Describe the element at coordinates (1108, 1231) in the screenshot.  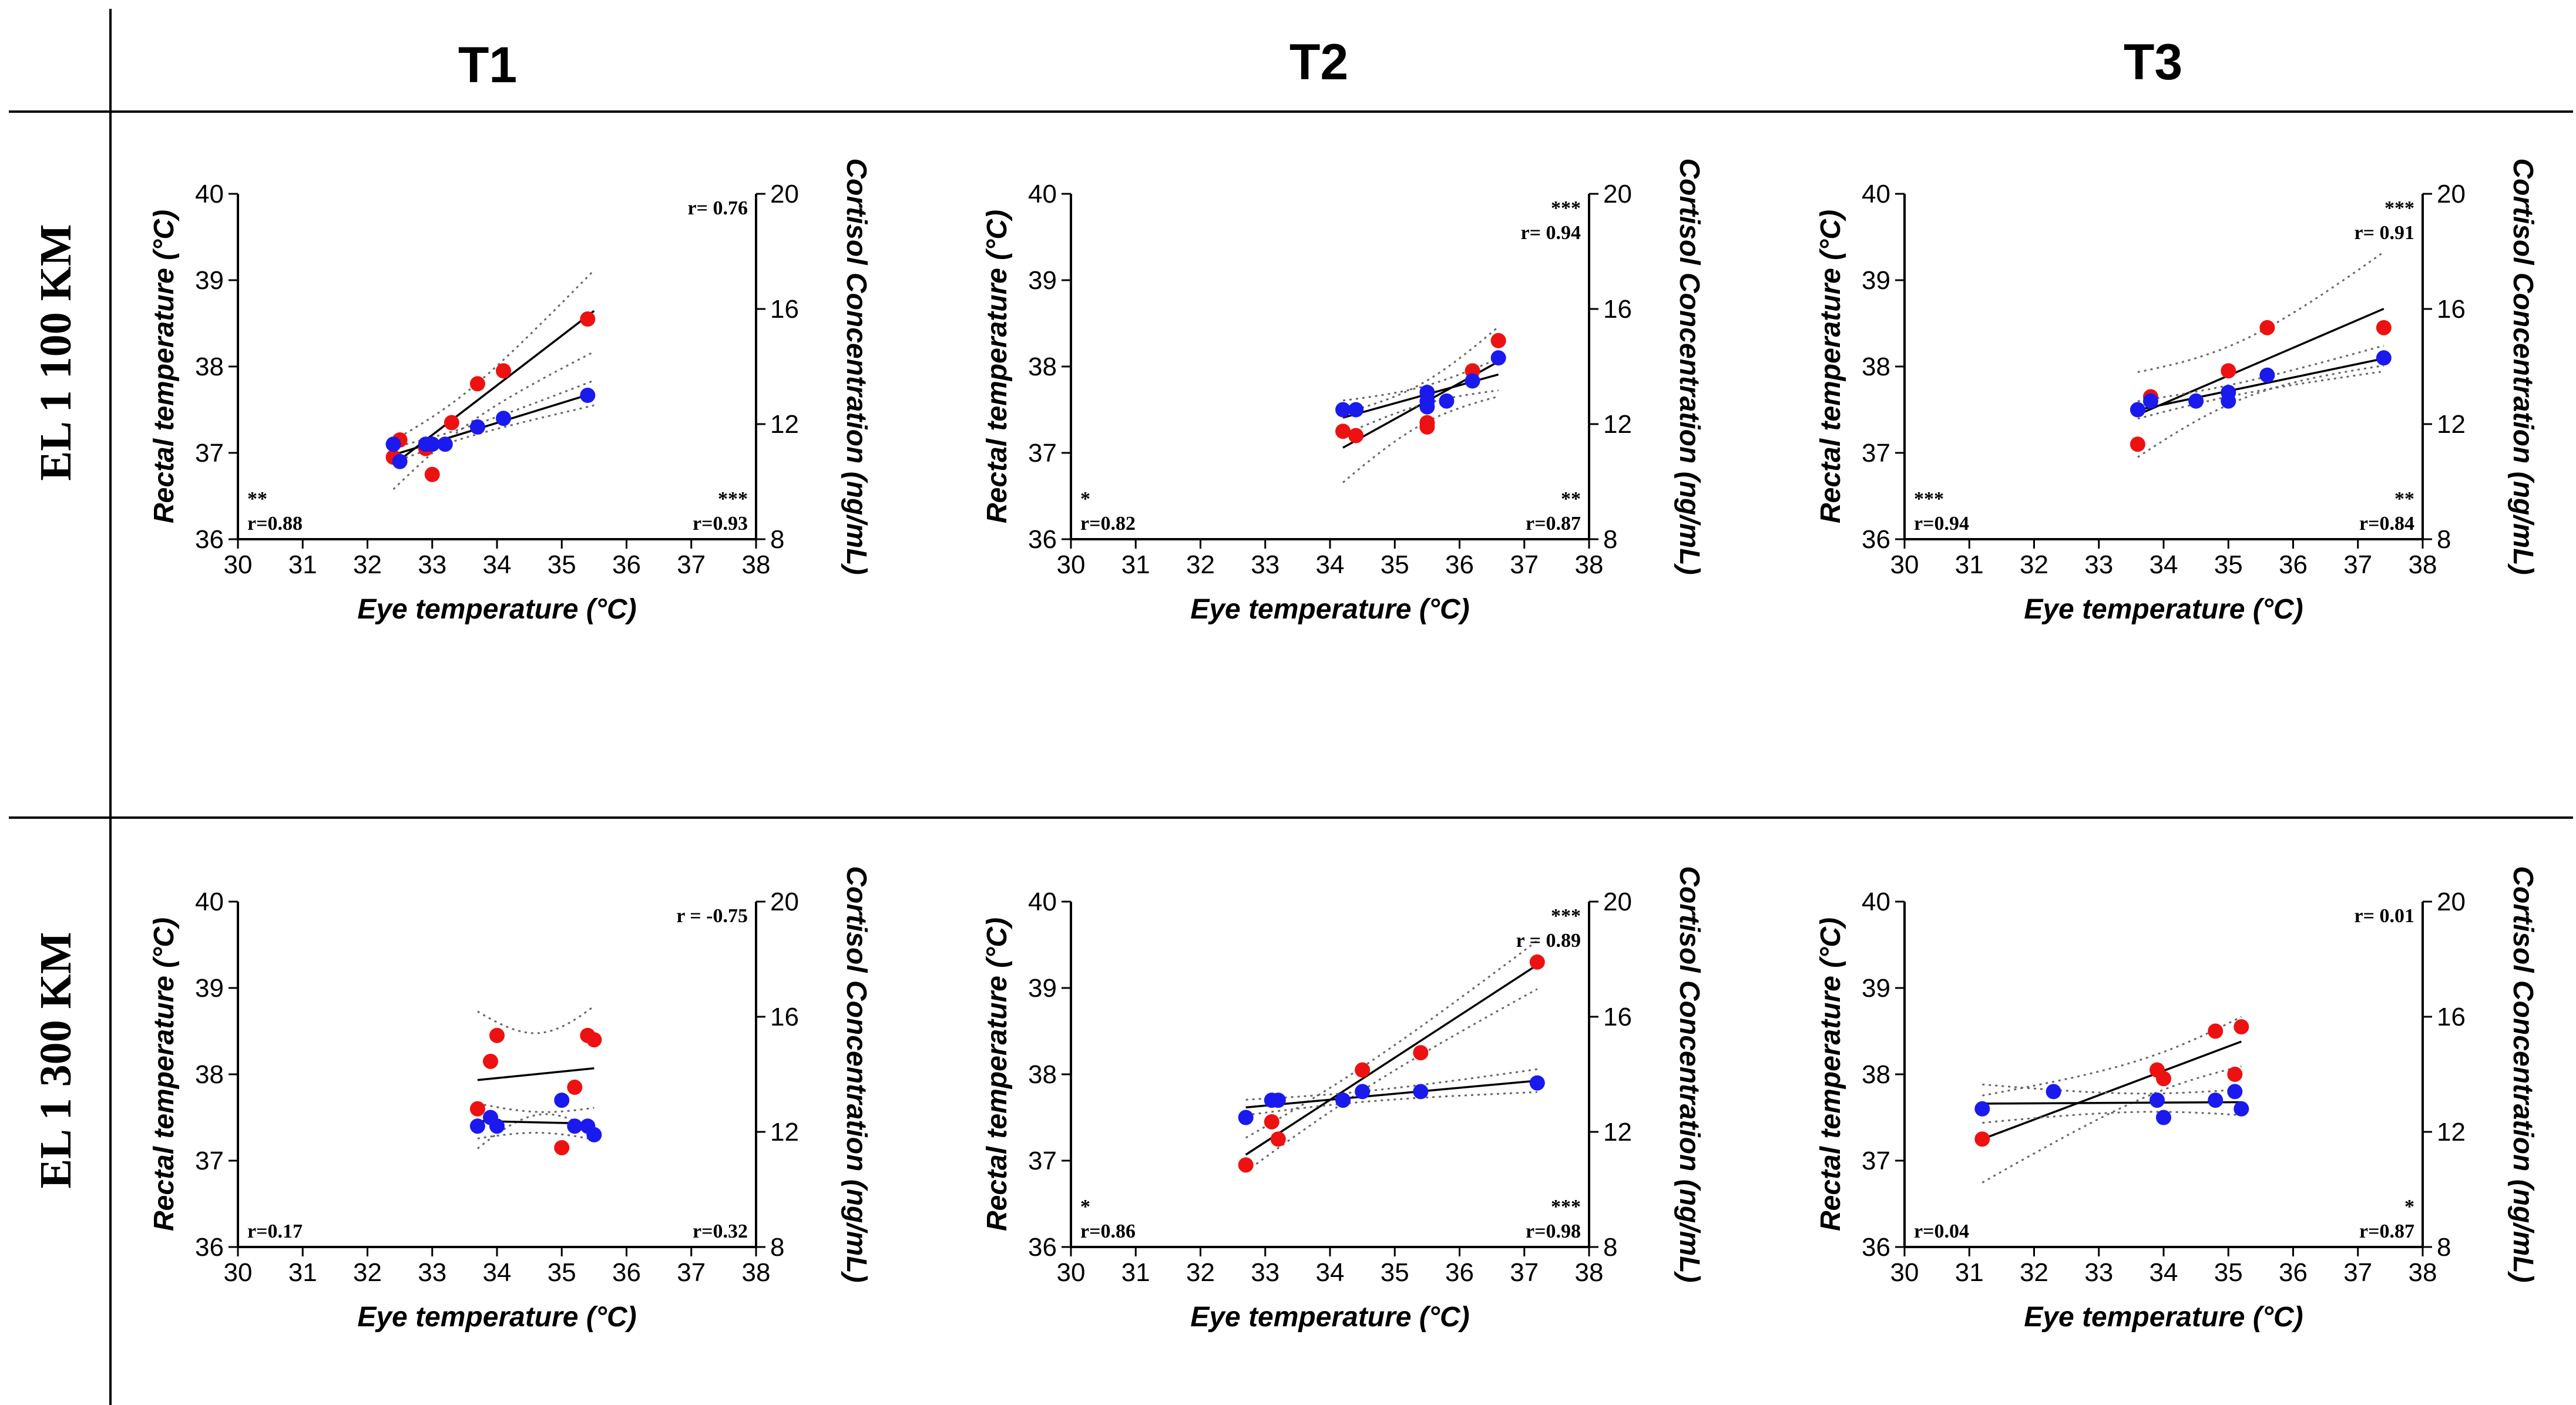
I see `annotation-bottom-left: r=0.86` at that location.